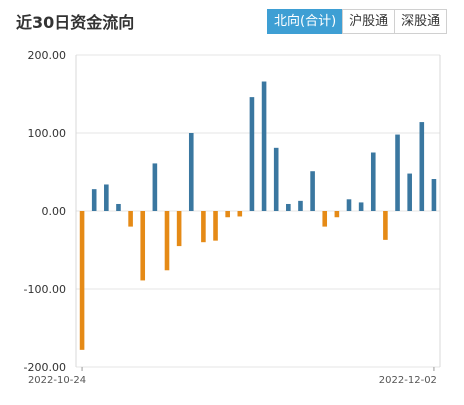  Describe the element at coordinates (305, 21) in the screenshot. I see `tab-northbound-total: 北向(合计)` at that location.